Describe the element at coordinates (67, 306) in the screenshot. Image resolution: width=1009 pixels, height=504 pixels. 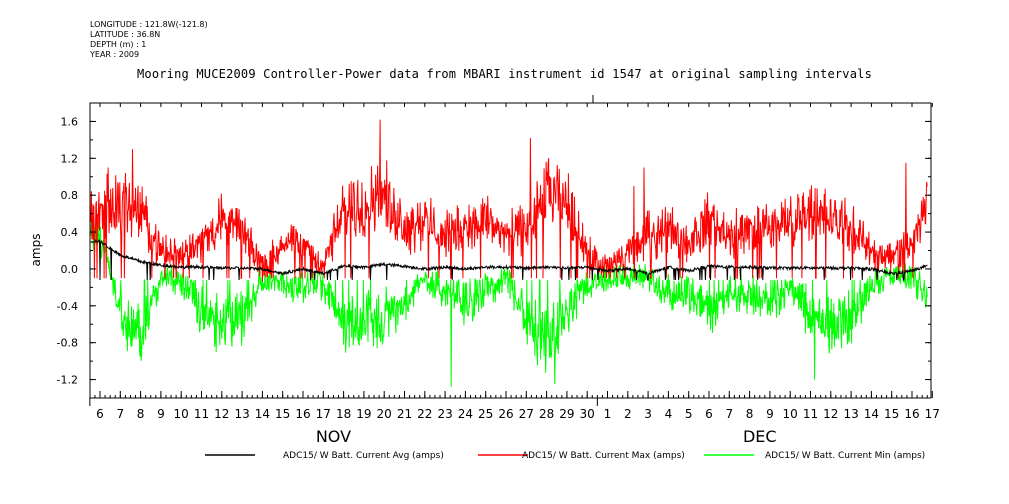
I see `y-tick-label: -0.4` at that location.